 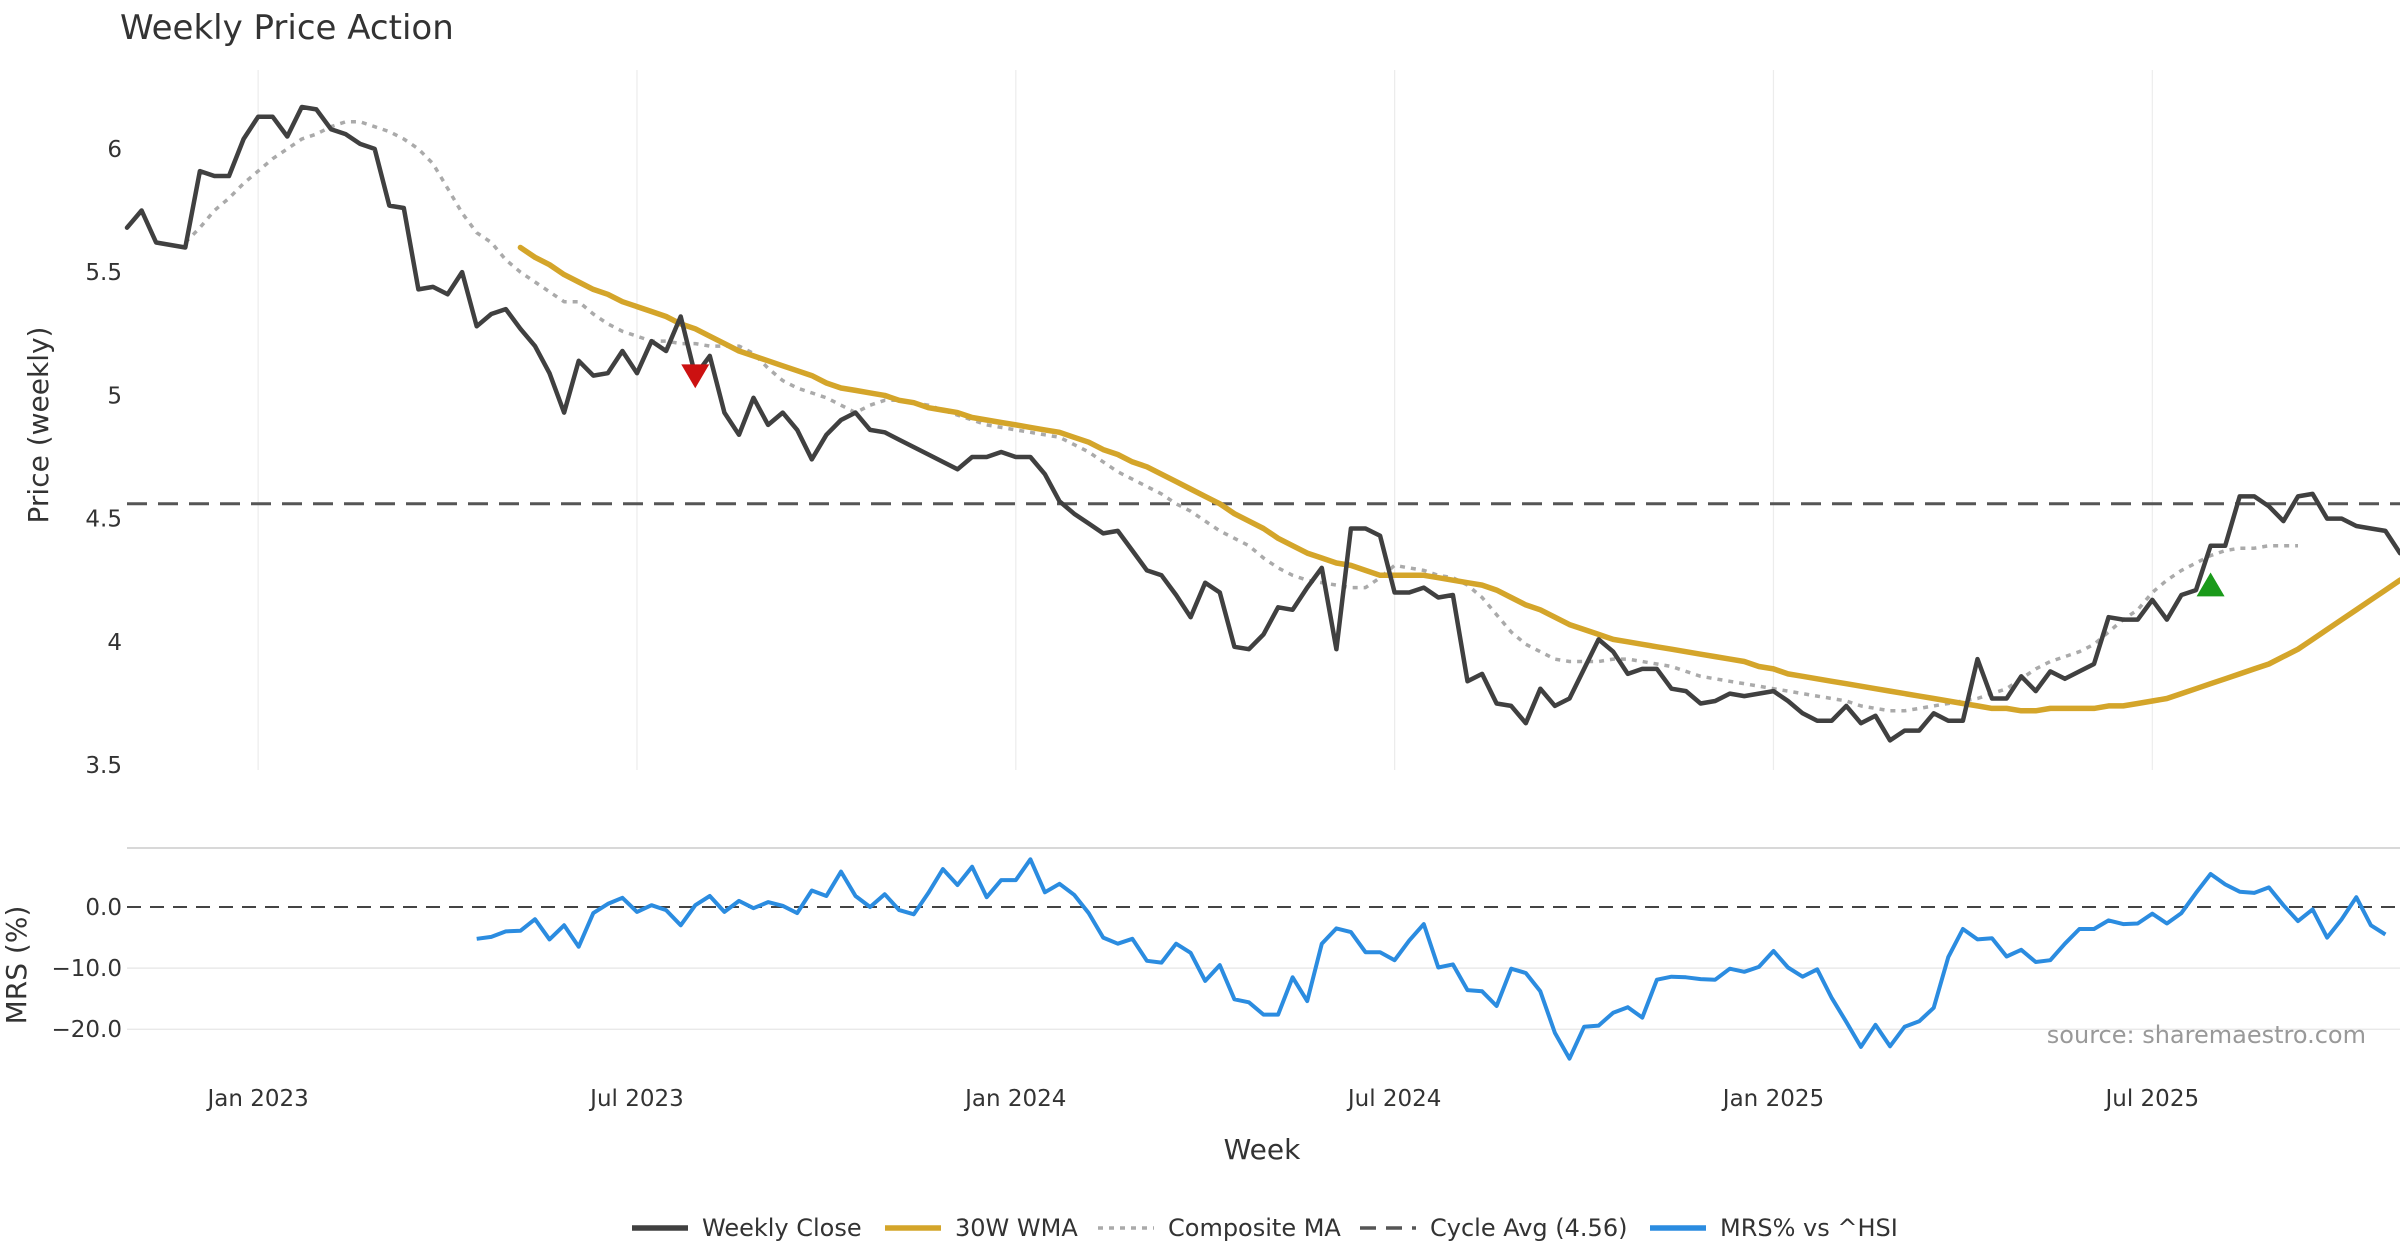 I want to click on price-y-tick-label: 4.5, so click(x=103, y=520).